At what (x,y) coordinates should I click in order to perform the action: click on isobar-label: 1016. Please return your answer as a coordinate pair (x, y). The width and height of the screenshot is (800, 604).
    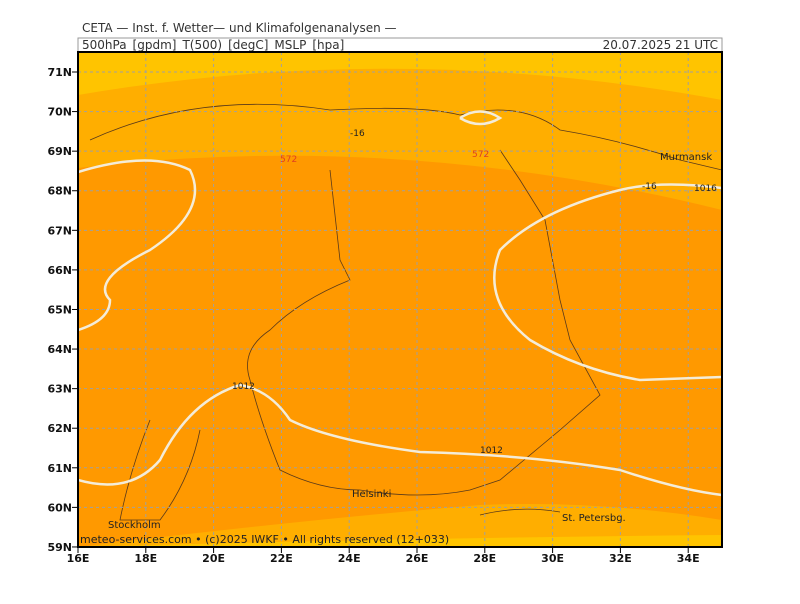
    Looking at the image, I should click on (705, 189).